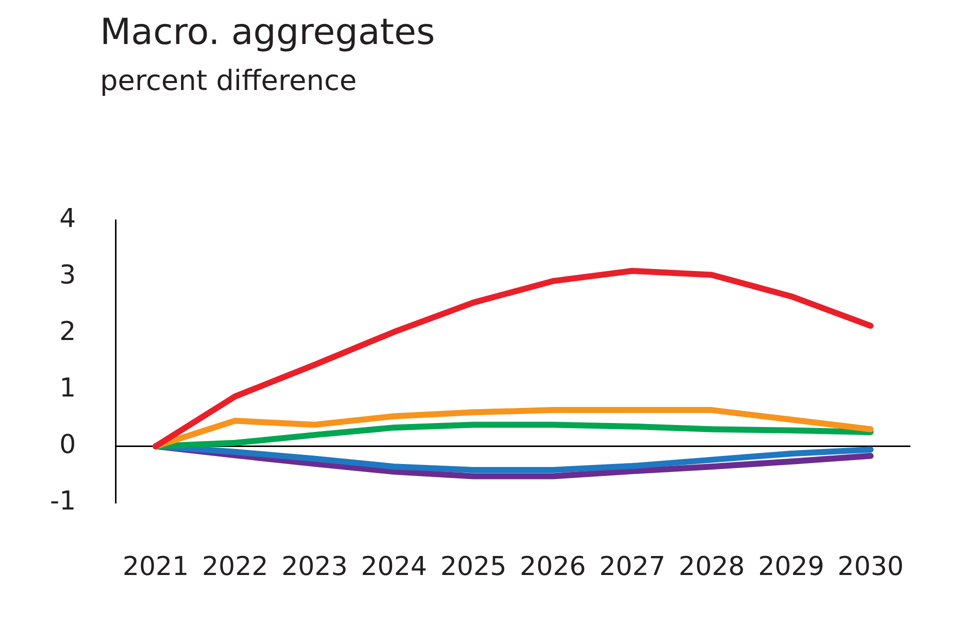 The height and width of the screenshot is (634, 954). What do you see at coordinates (67, 219) in the screenshot?
I see `y-tick-label: 4` at bounding box center [67, 219].